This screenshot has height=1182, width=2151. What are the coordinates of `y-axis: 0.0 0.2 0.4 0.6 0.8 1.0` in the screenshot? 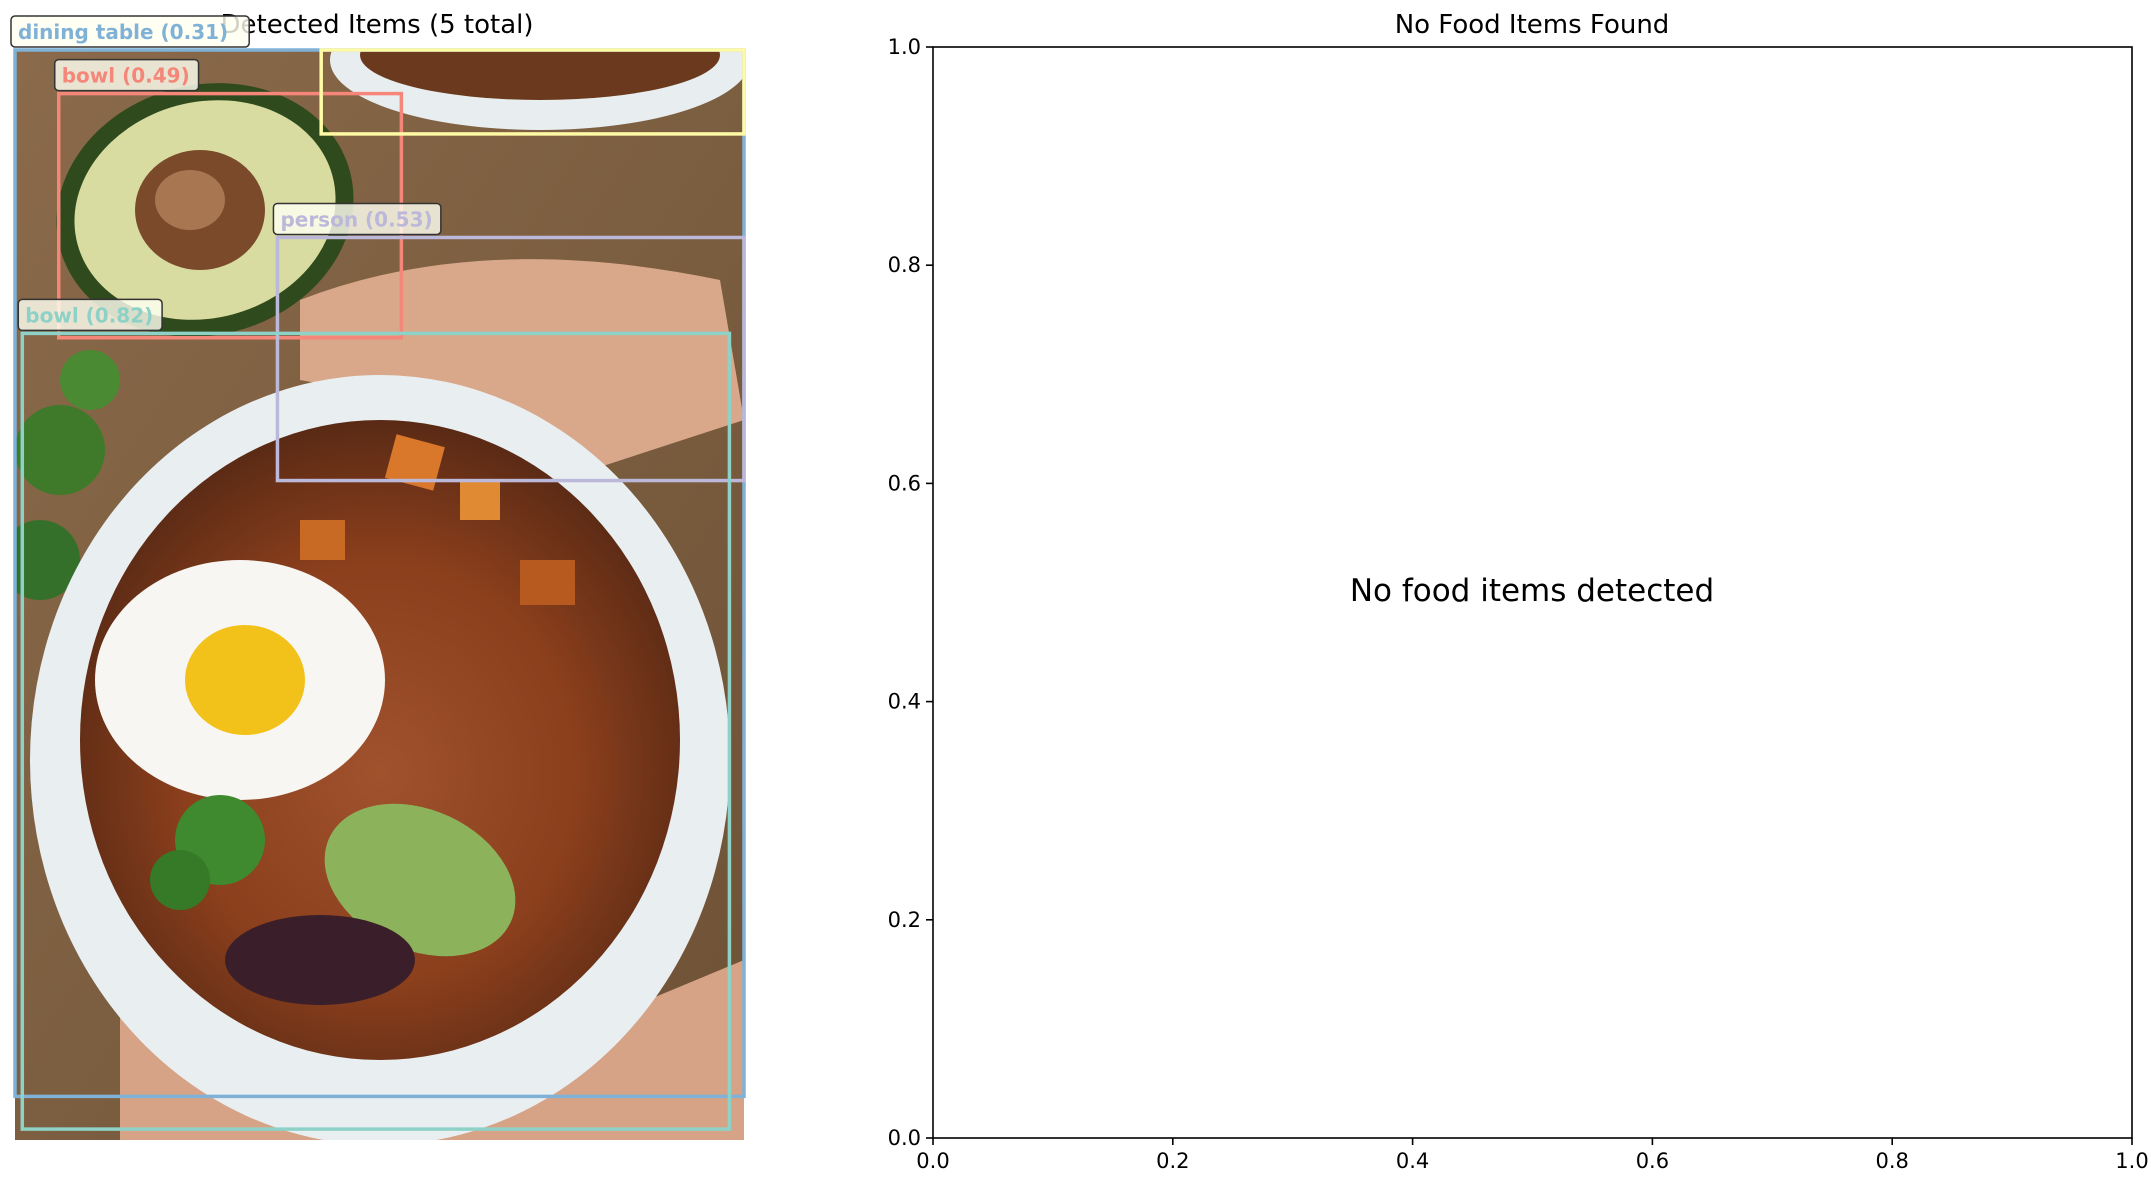 It's located at (910, 592).